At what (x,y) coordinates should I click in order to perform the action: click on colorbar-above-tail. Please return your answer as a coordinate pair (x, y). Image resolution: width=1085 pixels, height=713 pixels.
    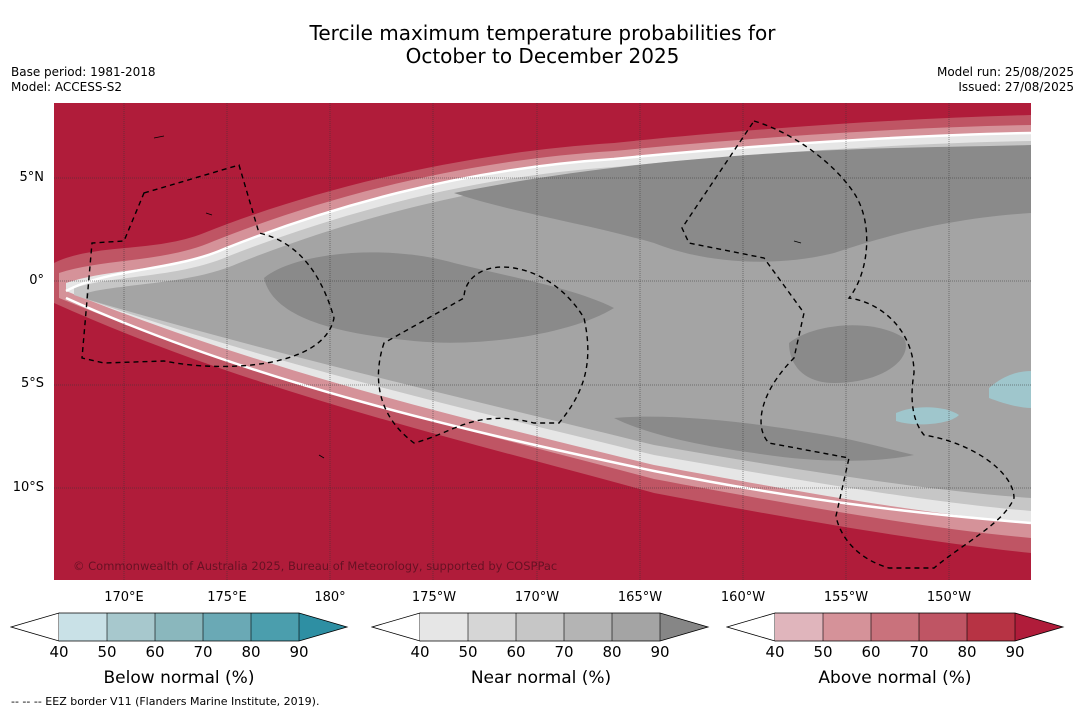
    Looking at the image, I should click on (751, 627).